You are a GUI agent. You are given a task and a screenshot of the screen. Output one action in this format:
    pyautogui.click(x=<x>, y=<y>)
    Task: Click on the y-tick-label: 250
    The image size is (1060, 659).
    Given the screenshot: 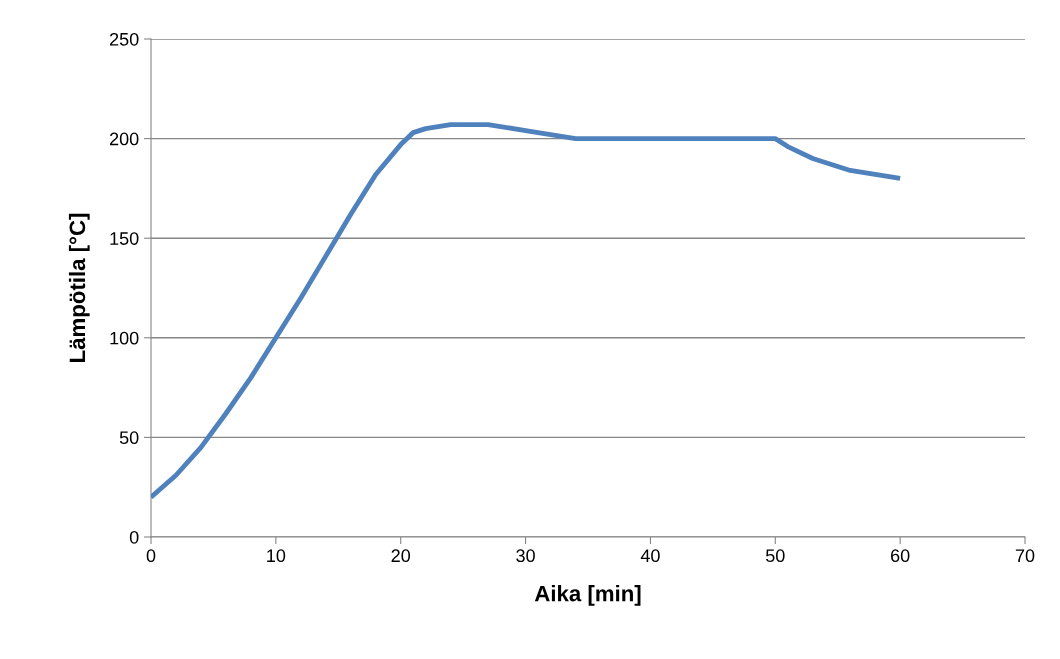 What is the action you would take?
    pyautogui.click(x=124, y=39)
    